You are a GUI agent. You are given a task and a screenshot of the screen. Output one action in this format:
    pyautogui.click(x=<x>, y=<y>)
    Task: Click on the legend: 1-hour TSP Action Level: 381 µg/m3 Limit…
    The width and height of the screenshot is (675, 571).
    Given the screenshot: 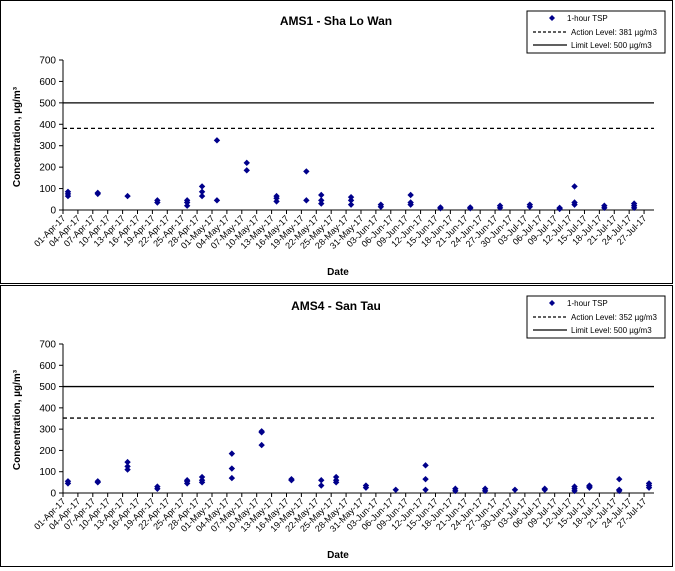 What is the action you would take?
    pyautogui.click(x=596, y=32)
    